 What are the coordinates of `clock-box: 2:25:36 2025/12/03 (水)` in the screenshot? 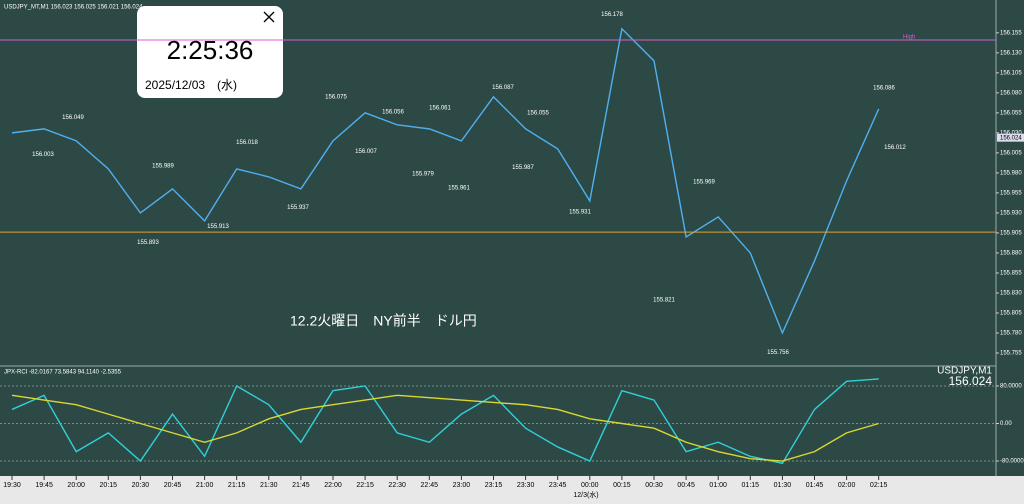 It's located at (210, 52).